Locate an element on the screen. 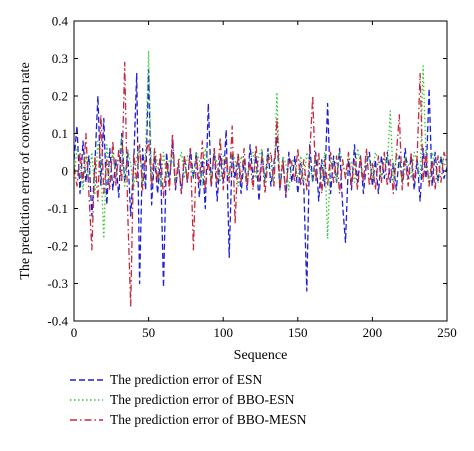 The height and width of the screenshot is (451, 474). y-tick-label: 0.4 is located at coordinates (60, 21).